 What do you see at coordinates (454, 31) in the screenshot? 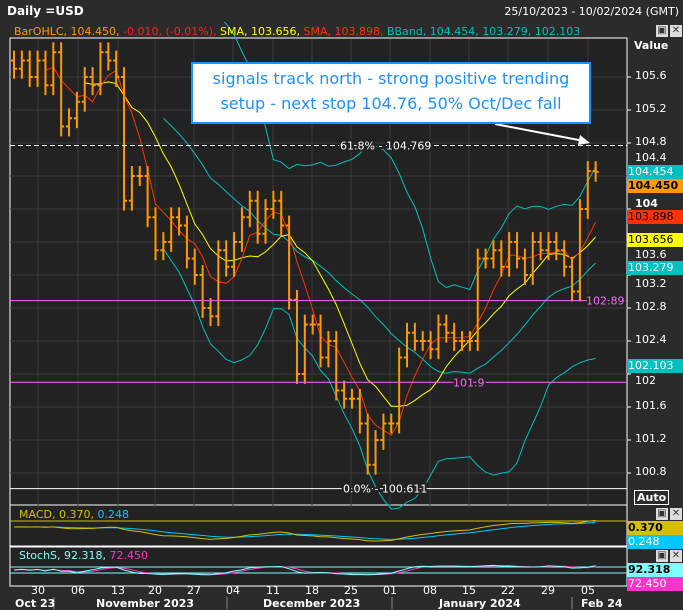
I see `legend-bb-upper: 104.454,` at bounding box center [454, 31].